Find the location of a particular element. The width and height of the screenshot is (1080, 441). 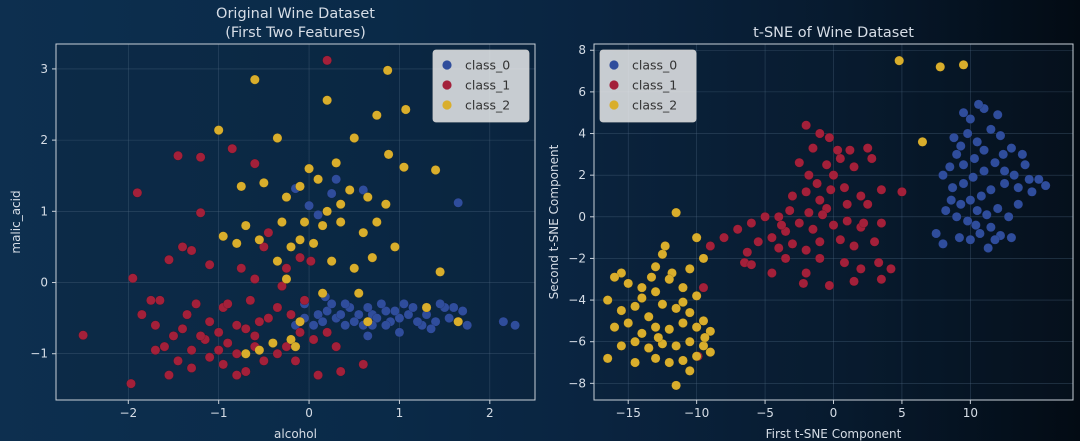

x-tick-label: 0 is located at coordinates (309, 413).